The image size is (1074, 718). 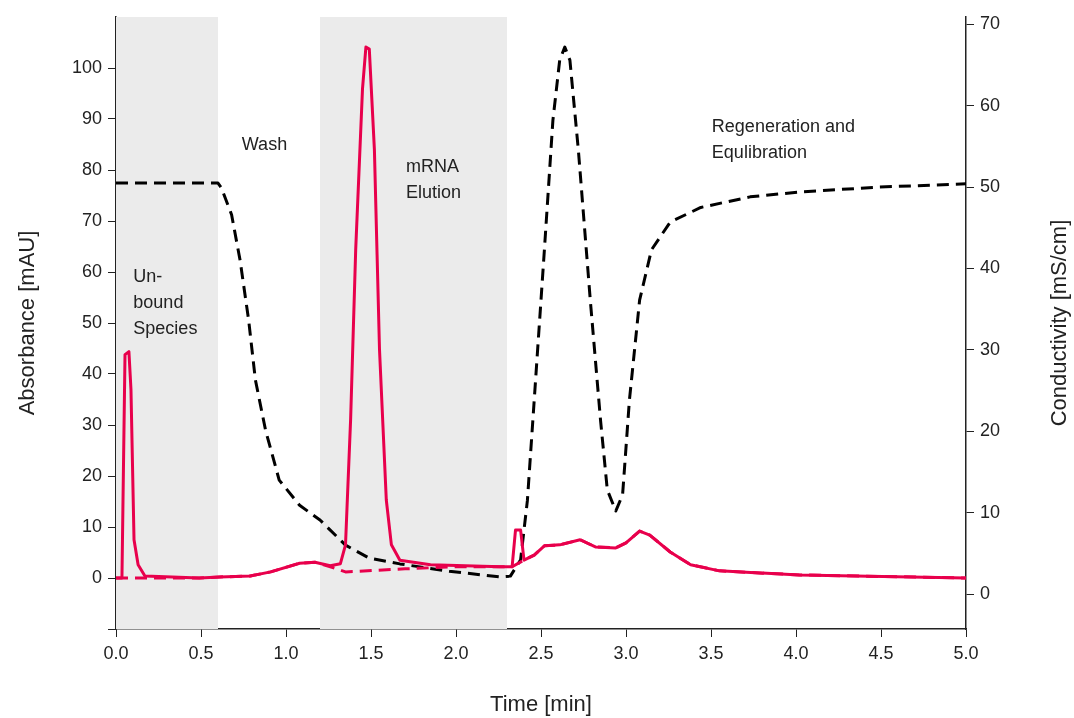 What do you see at coordinates (91, 168) in the screenshot?
I see `y-tick-label: 80` at bounding box center [91, 168].